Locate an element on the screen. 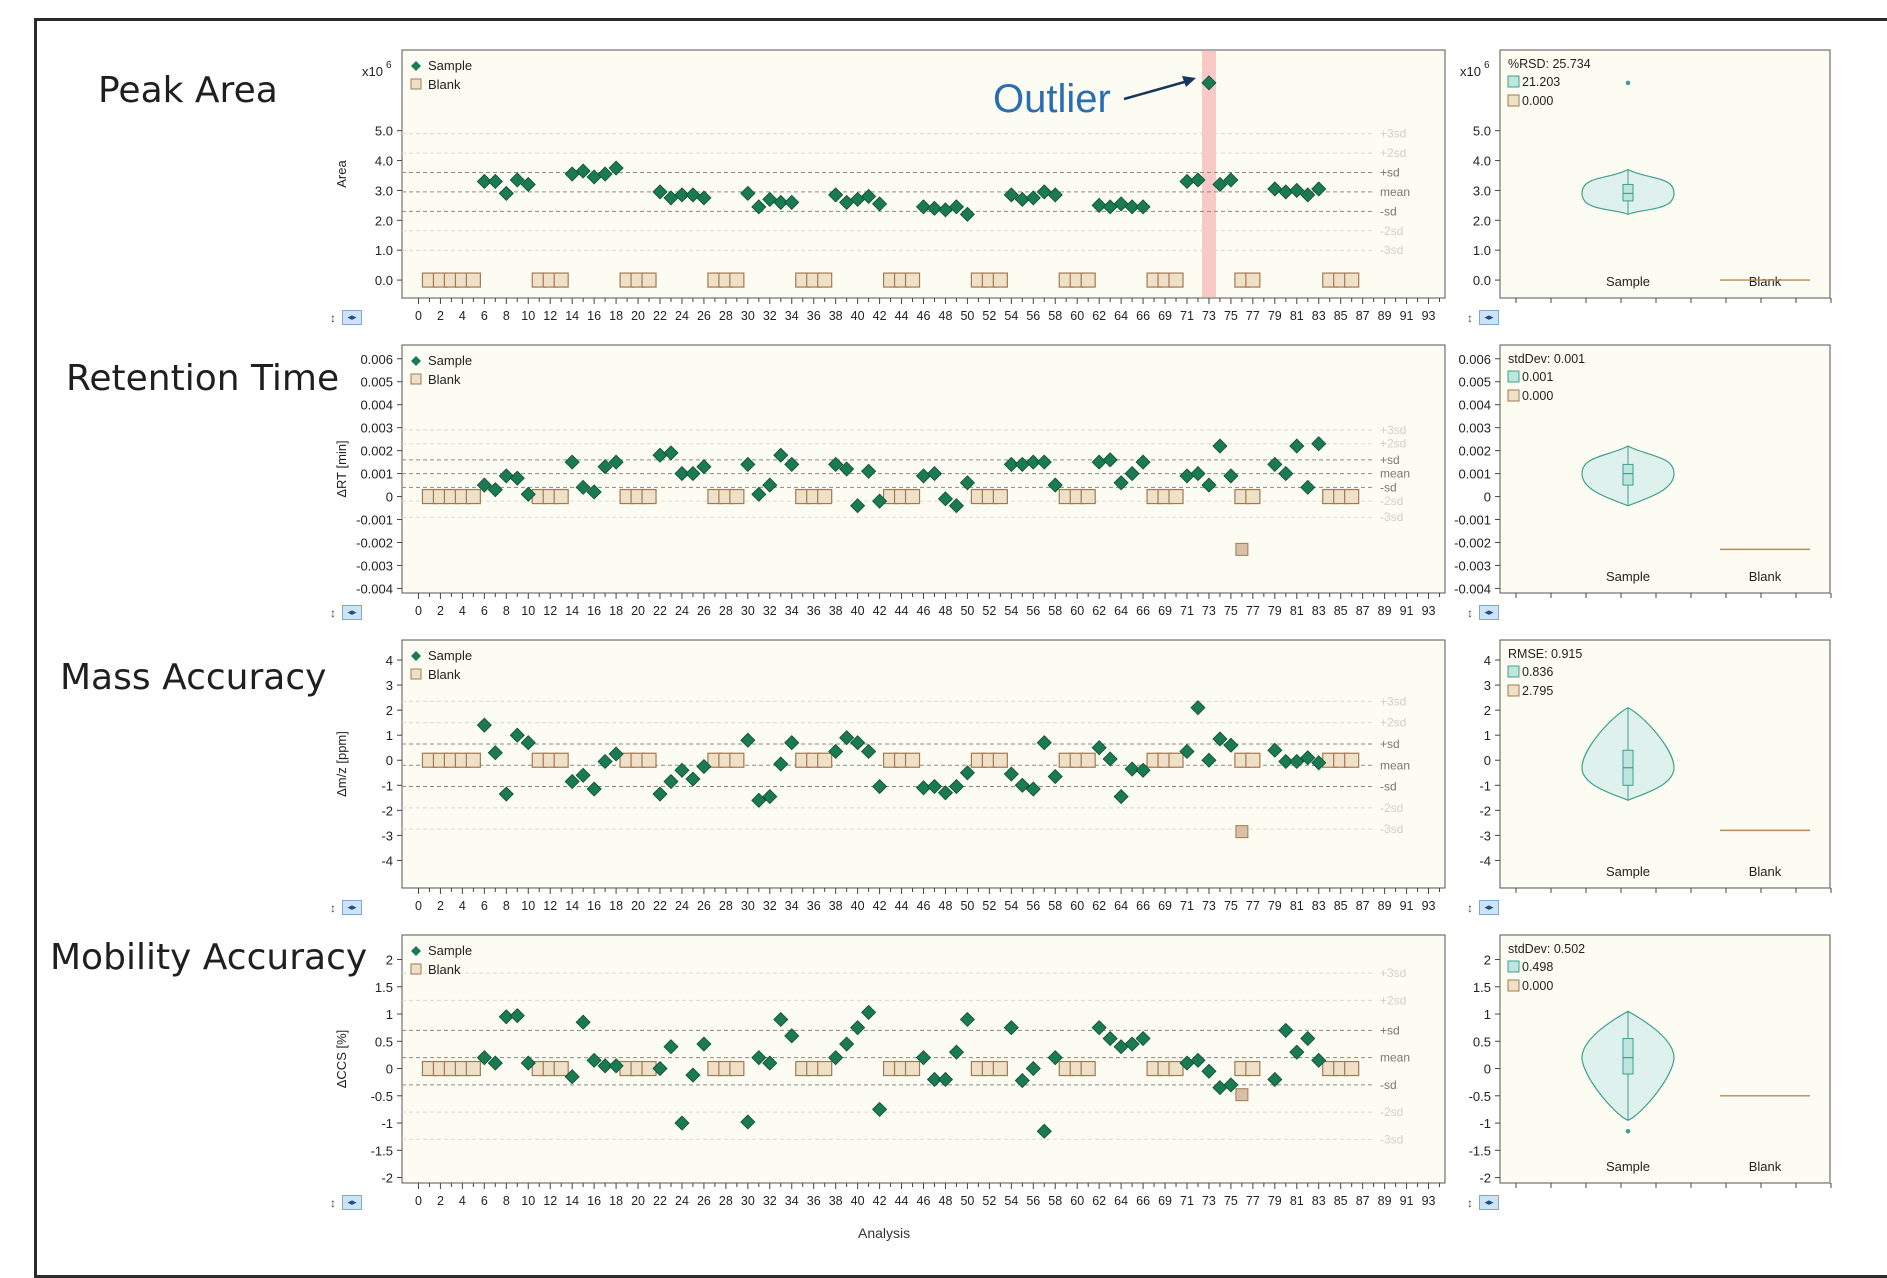 The image size is (1887, 1278). x-axis-label: Analysis is located at coordinates (884, 1233).